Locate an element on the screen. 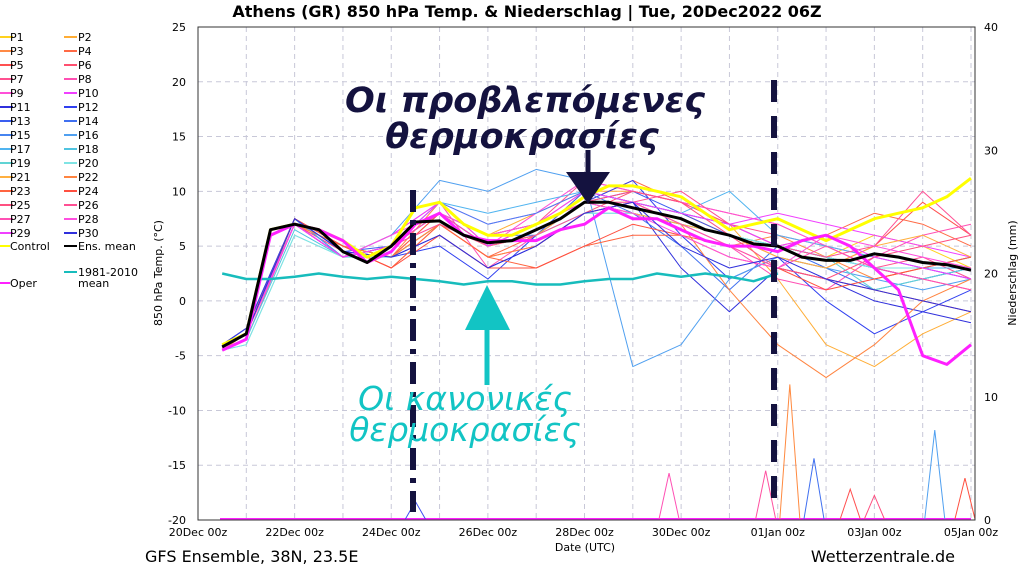 Image resolution: width=1024 pixels, height=576 pixels. precip-spike-p5 is located at coordinates (850, 503).